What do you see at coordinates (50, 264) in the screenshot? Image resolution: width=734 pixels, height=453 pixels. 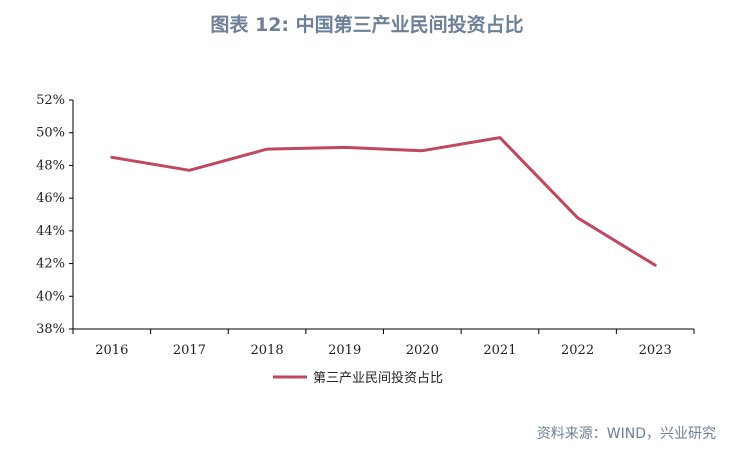 I see `y-tick-label: 42%` at bounding box center [50, 264].